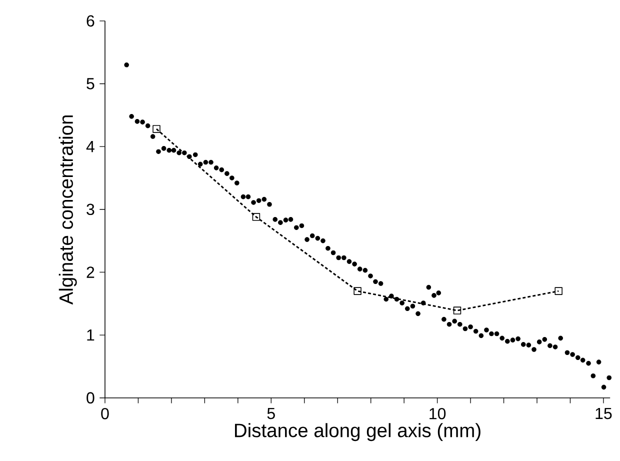  I want to click on x-tick-label: 5, so click(271, 414).